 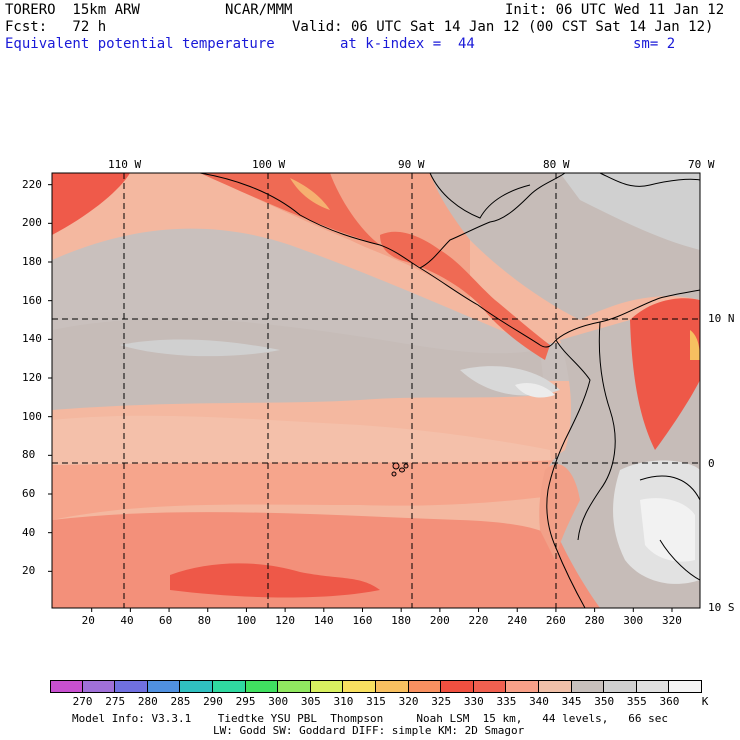 What do you see at coordinates (32, 184) in the screenshot?
I see `y-index-tick-label: 220` at bounding box center [32, 184].